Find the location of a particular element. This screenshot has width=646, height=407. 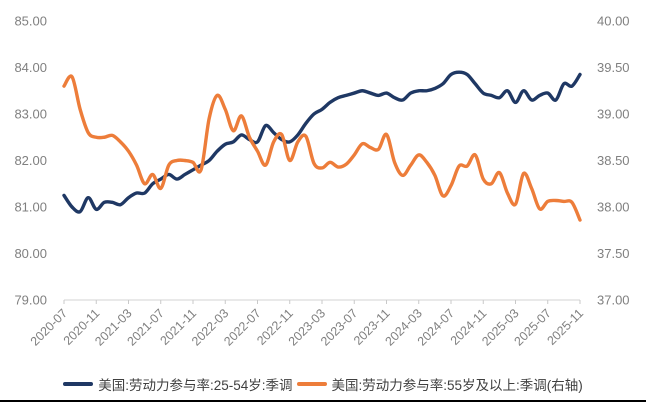

right-axis-tick-label: 40.00 is located at coordinates (613, 21).